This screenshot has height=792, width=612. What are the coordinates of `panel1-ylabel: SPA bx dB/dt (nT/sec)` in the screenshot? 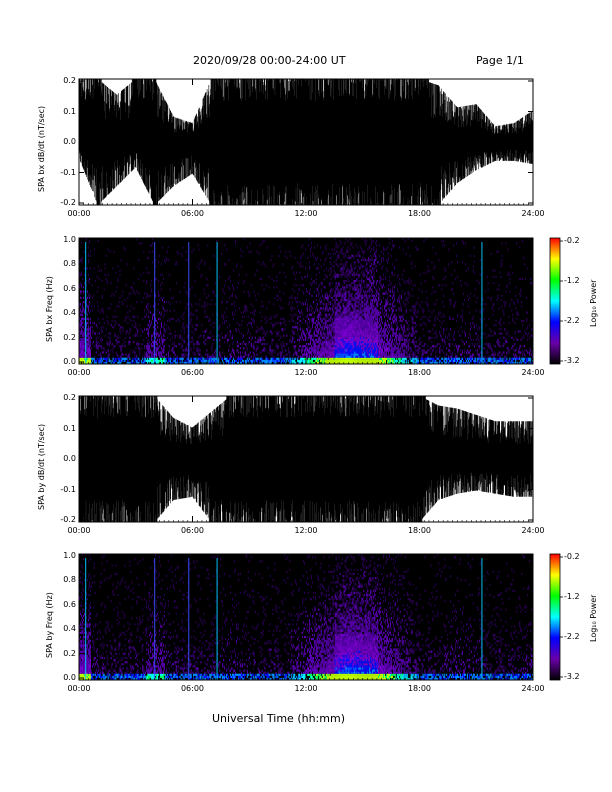 It's located at (41, 148).